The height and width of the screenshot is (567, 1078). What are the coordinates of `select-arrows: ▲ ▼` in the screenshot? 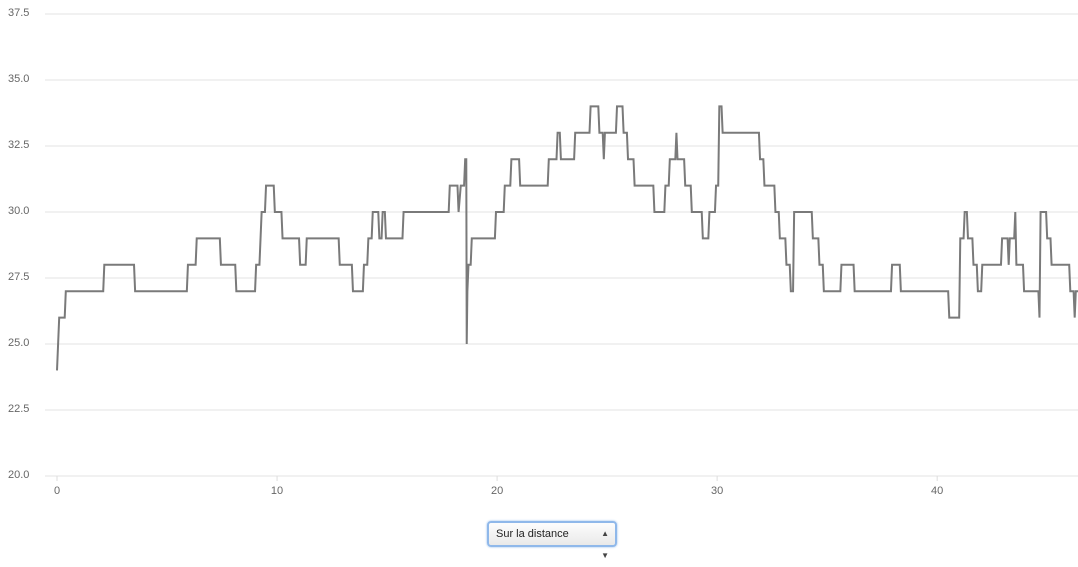 It's located at (605, 544).